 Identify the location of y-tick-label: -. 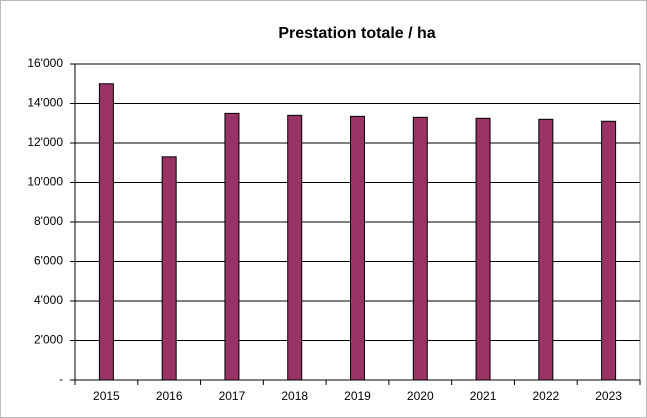
(61, 379).